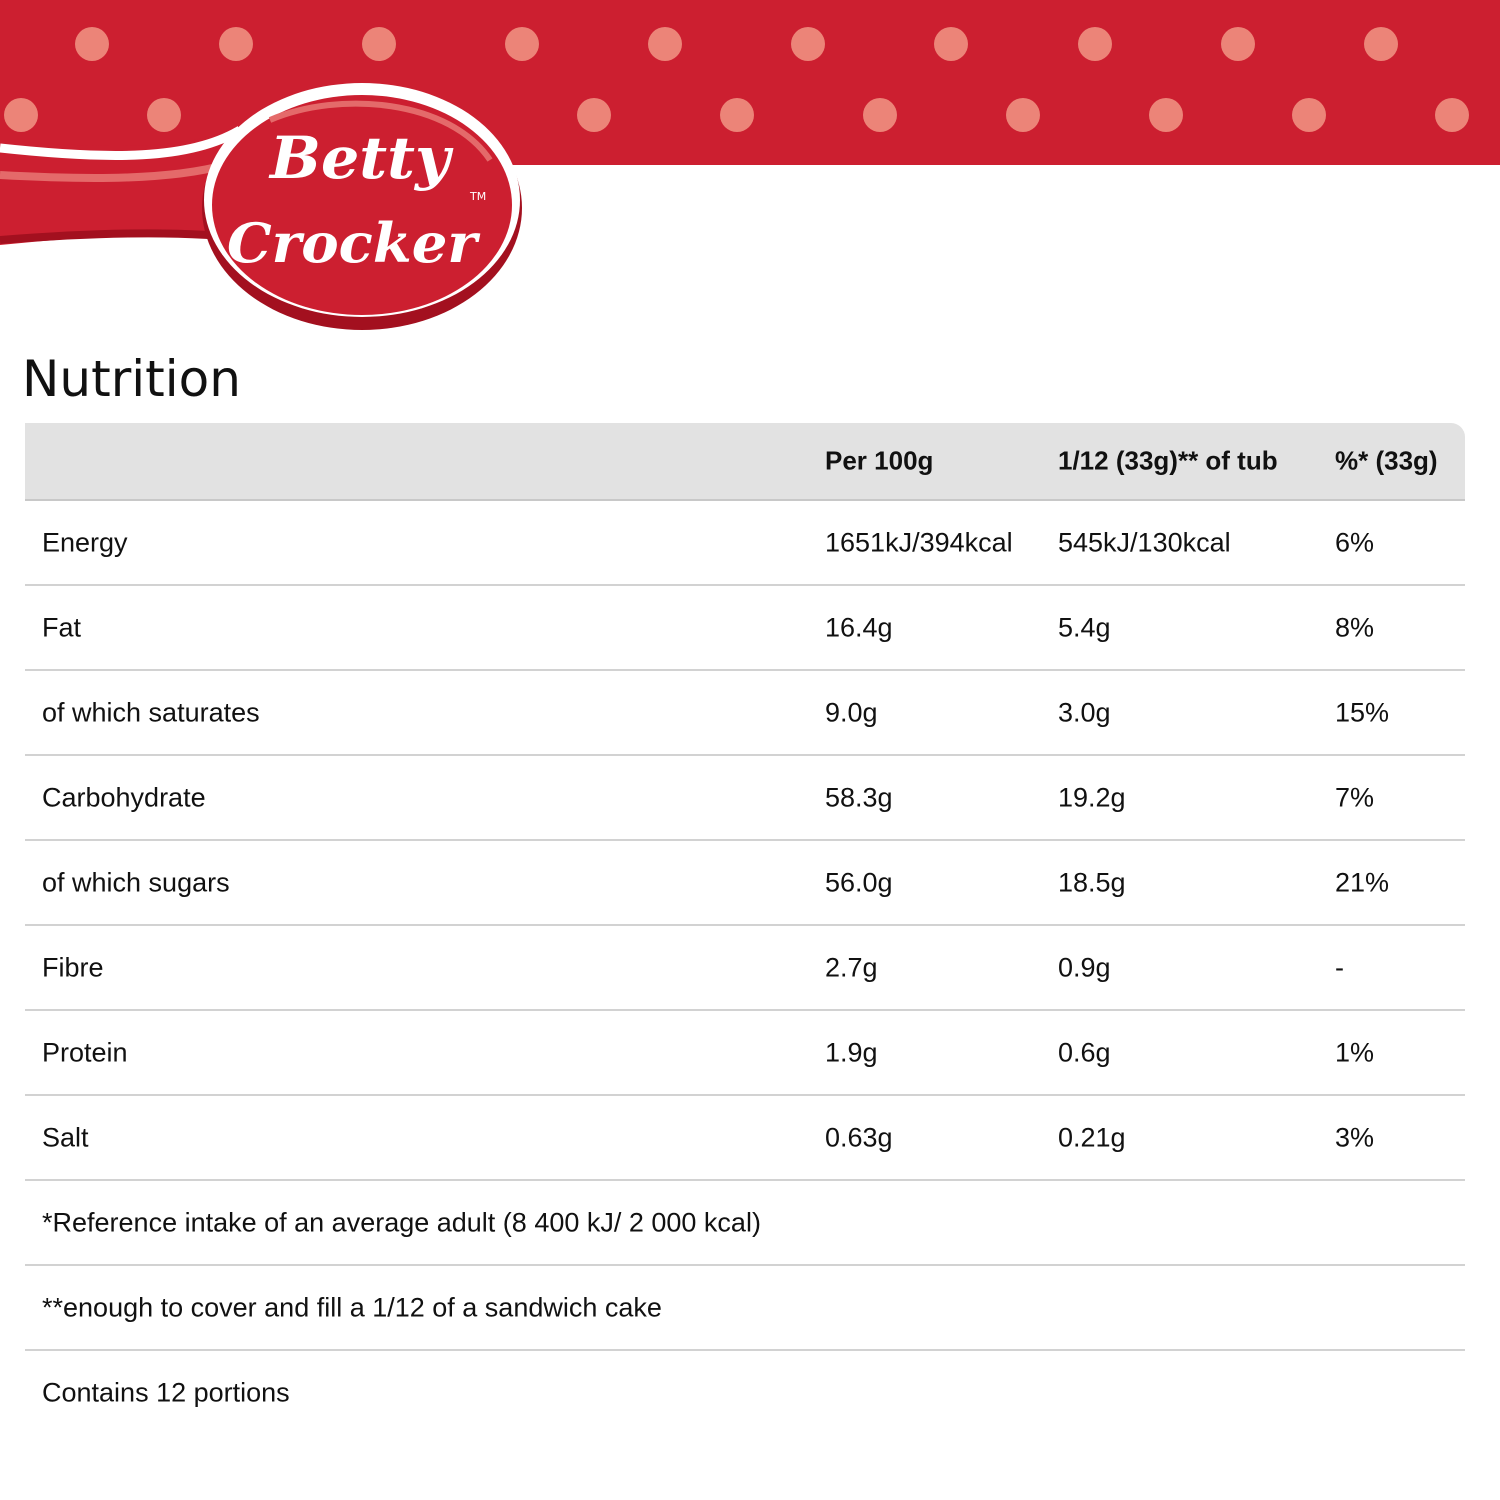 The height and width of the screenshot is (1500, 1500). I want to click on reference-intake-value: 21%, so click(1362, 882).